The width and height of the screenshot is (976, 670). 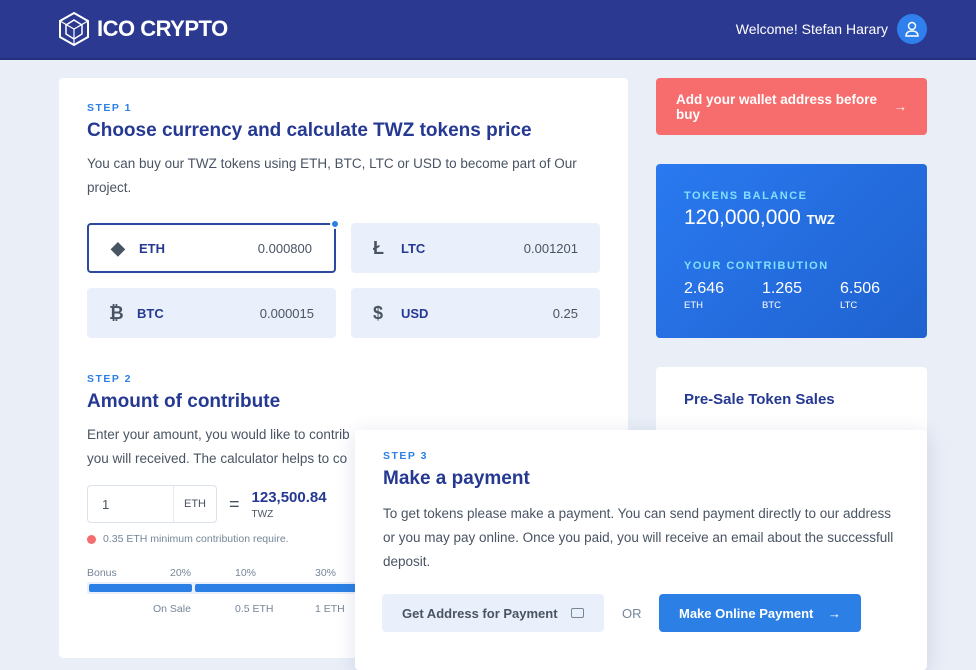 I want to click on get-address-button: Get Address for Payment, so click(x=493, y=613).